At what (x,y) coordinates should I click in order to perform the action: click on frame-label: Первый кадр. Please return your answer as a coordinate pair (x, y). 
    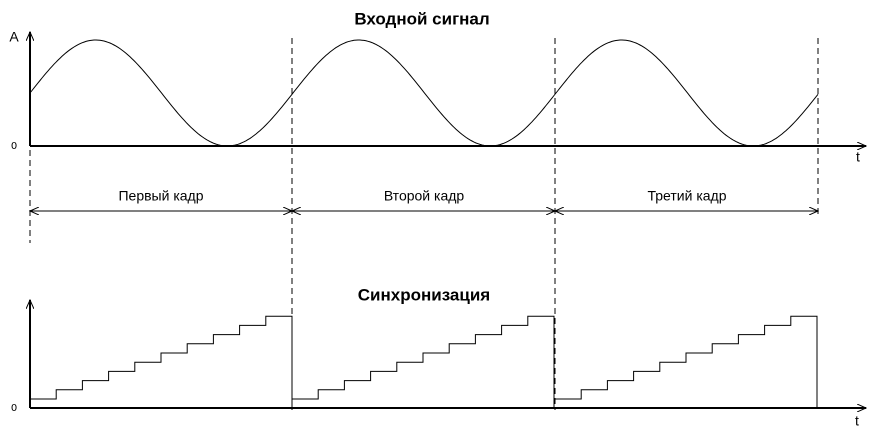
    Looking at the image, I should click on (160, 196).